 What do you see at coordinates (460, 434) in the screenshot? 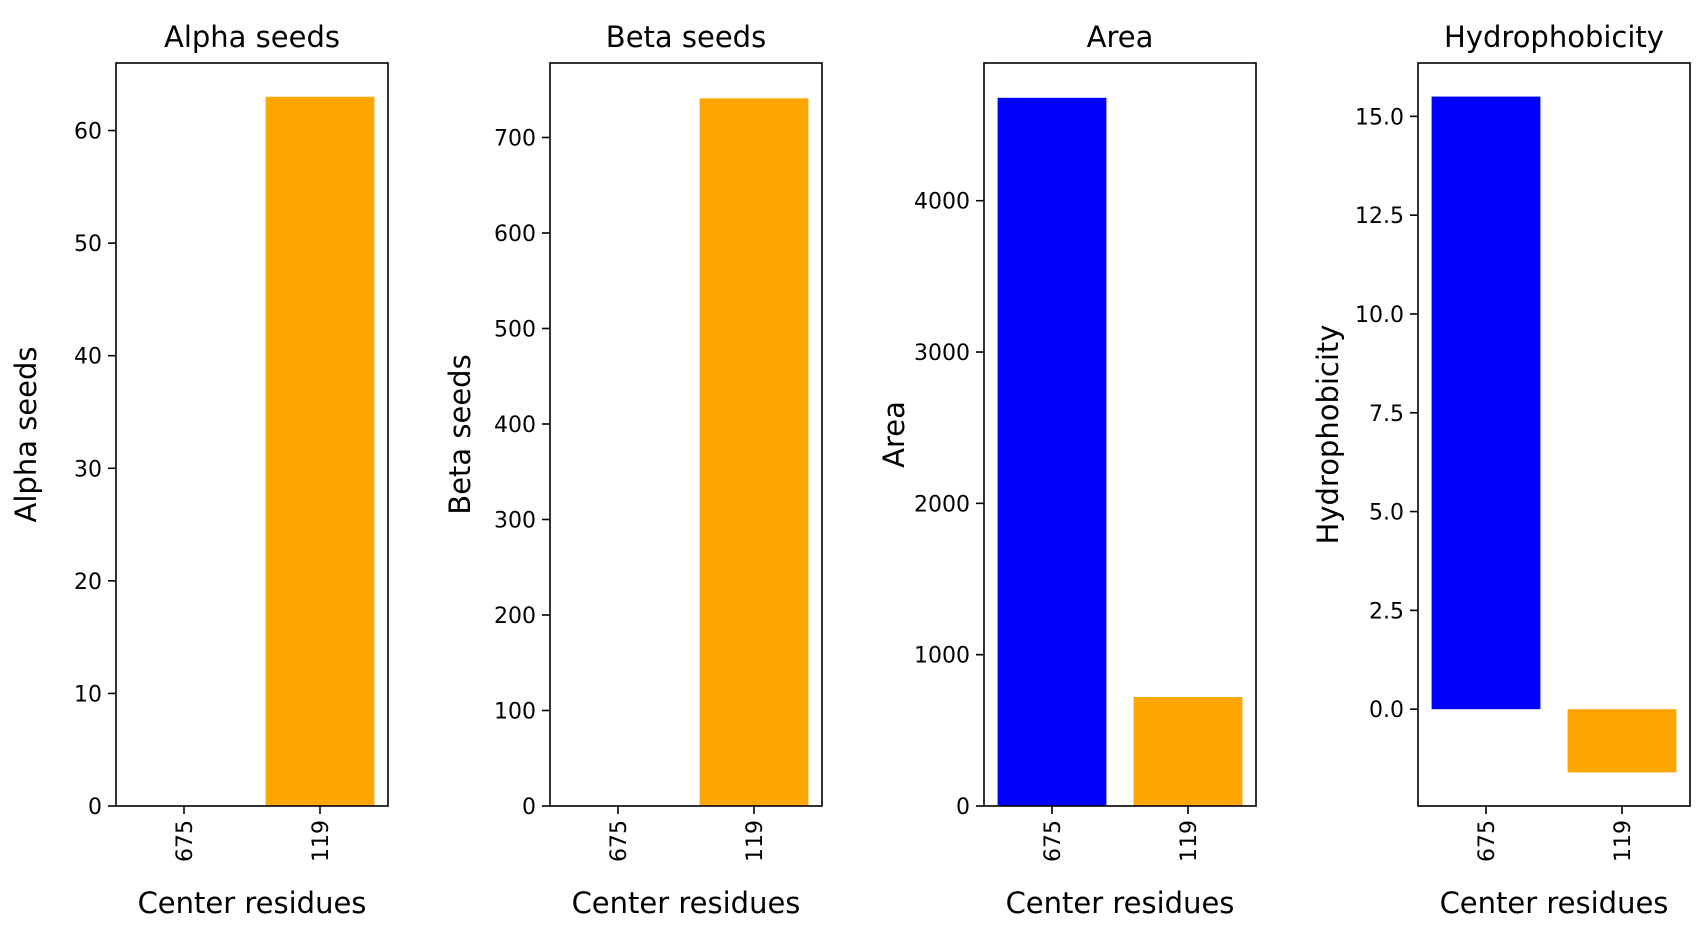
I see `y-axis-label: Beta seeds` at bounding box center [460, 434].